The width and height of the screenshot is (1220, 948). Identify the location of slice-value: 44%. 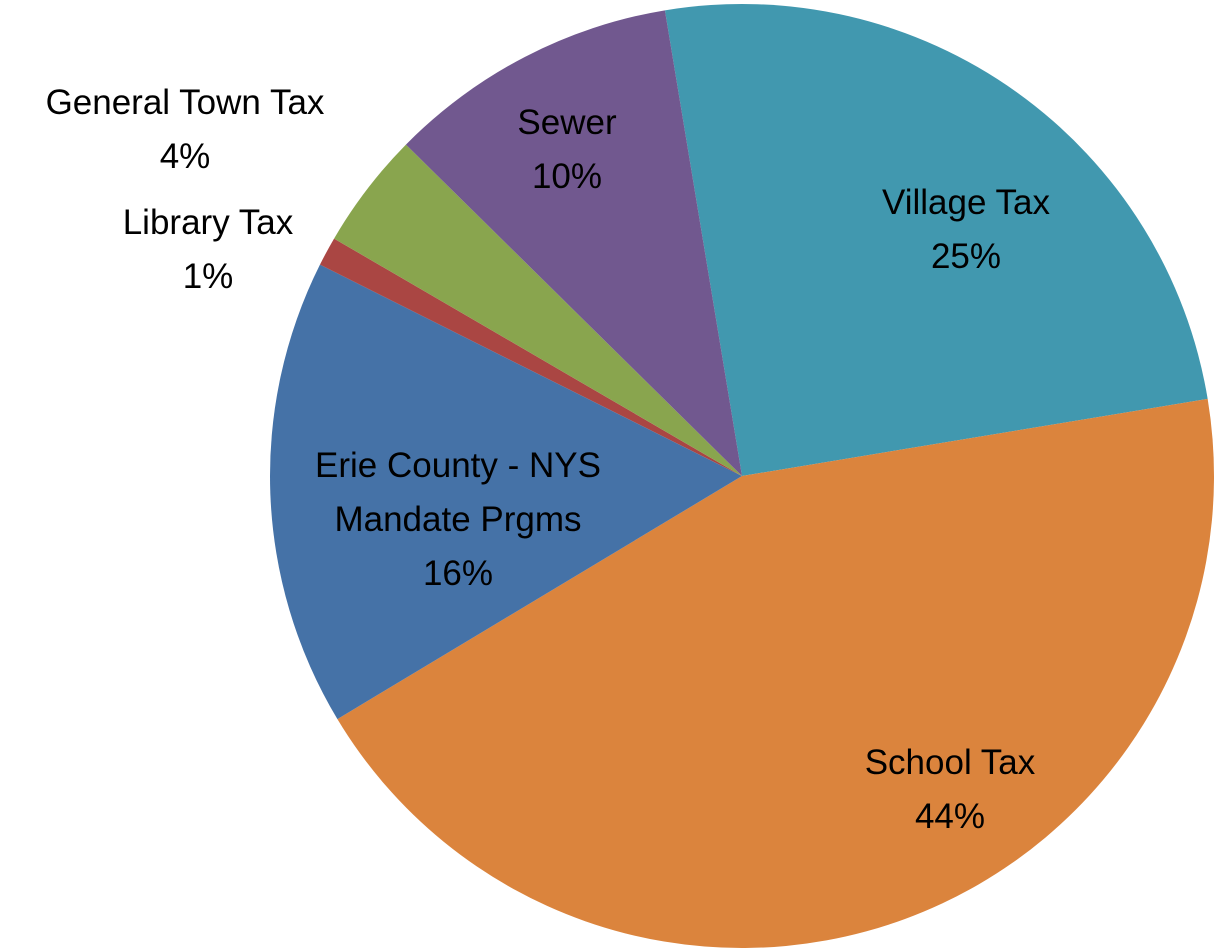
(950, 816).